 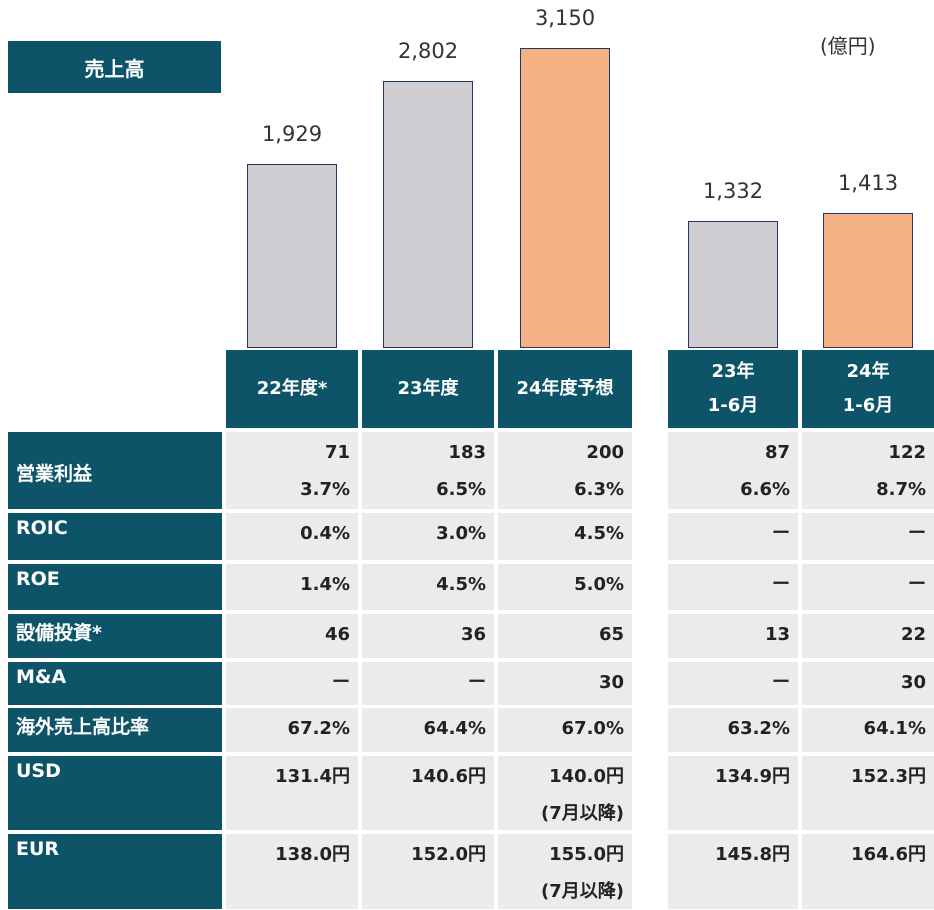 I want to click on column-header: 24年 1-6月, so click(x=868, y=389).